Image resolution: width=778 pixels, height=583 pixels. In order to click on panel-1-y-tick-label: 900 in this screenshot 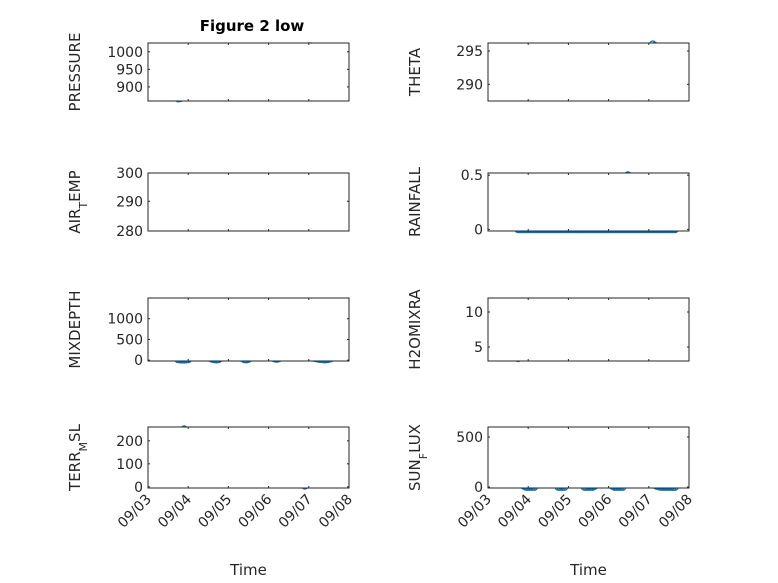, I will do `click(129, 88)`.